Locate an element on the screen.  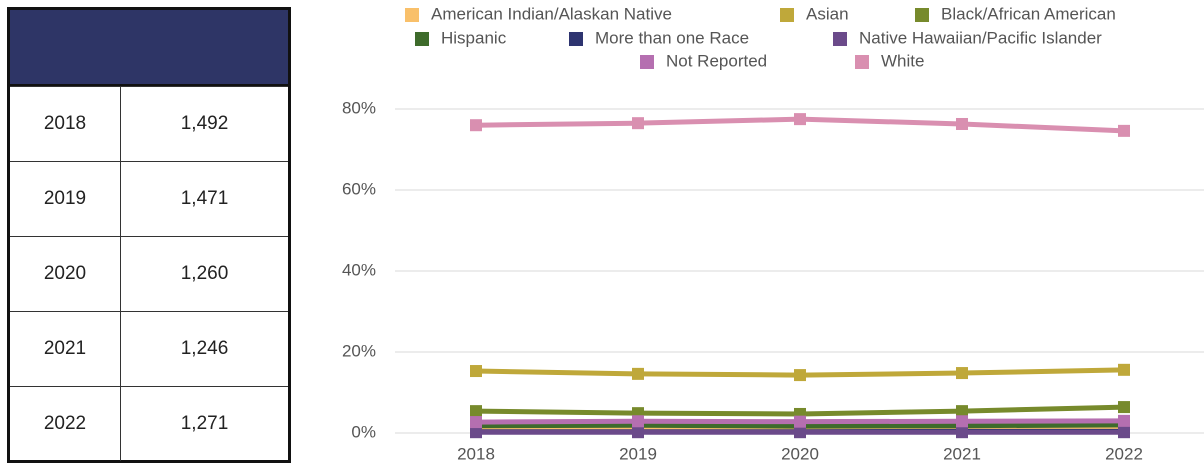
table-header is located at coordinates (149, 48).